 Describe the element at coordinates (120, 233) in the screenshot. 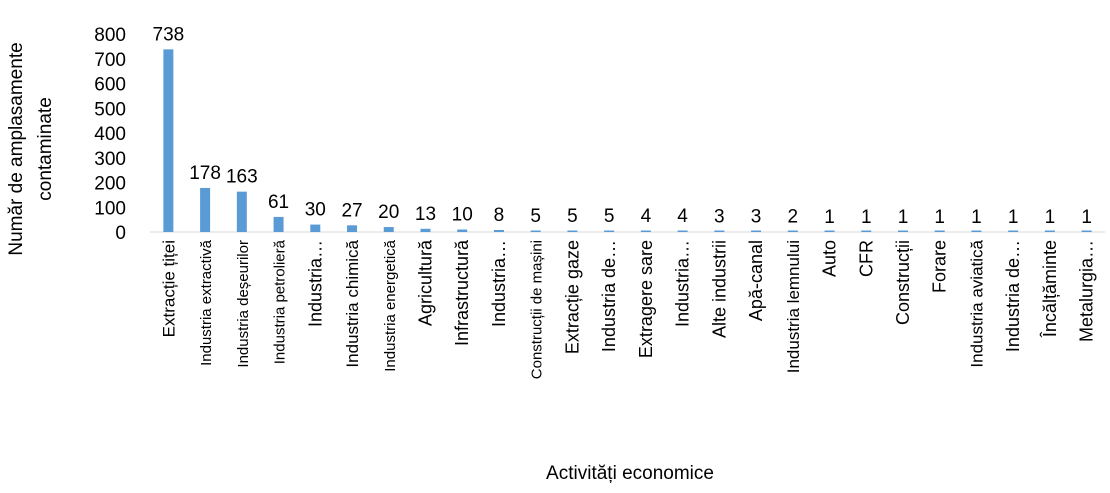

I see `y-tick-label: 0` at that location.